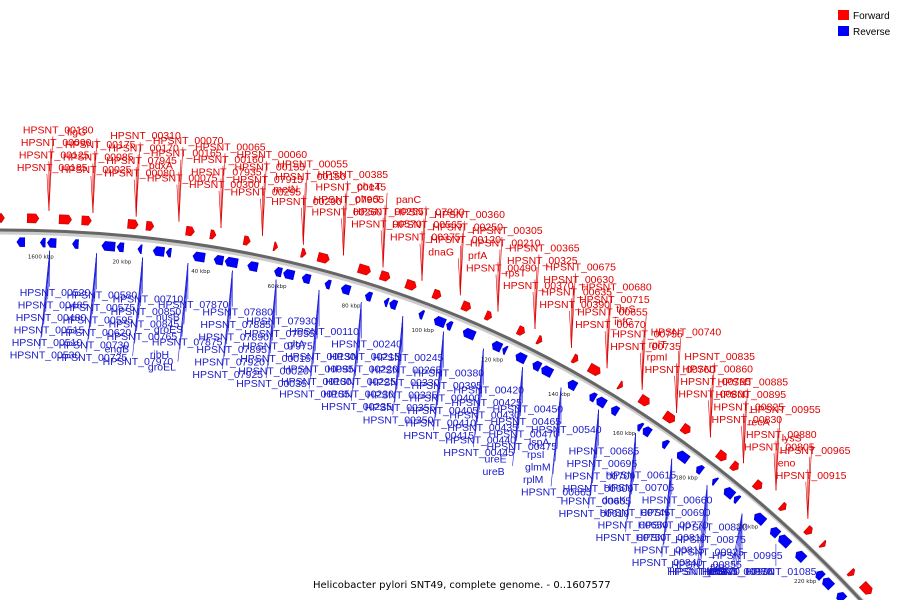  I want to click on reverse-gene-label: HPSNT_00405, so click(443, 411).